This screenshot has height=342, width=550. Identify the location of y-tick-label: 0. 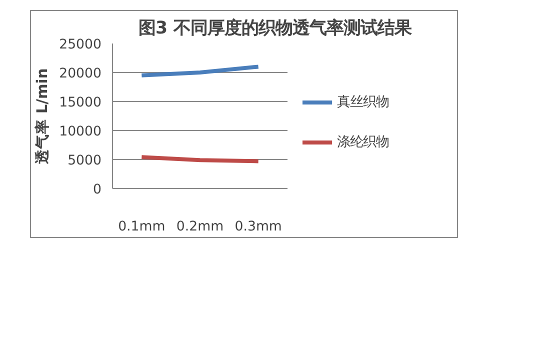
(97, 190).